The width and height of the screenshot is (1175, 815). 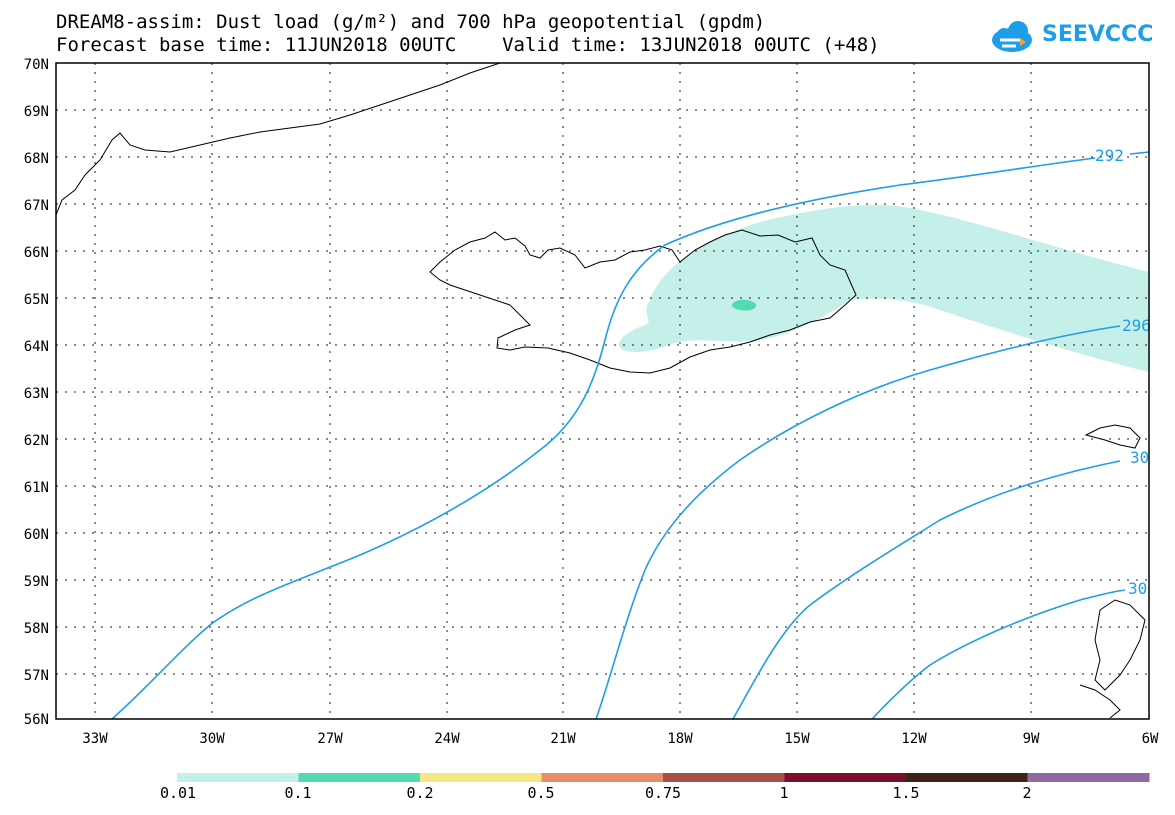 I want to click on lon-label: 12W, so click(x=914, y=739).